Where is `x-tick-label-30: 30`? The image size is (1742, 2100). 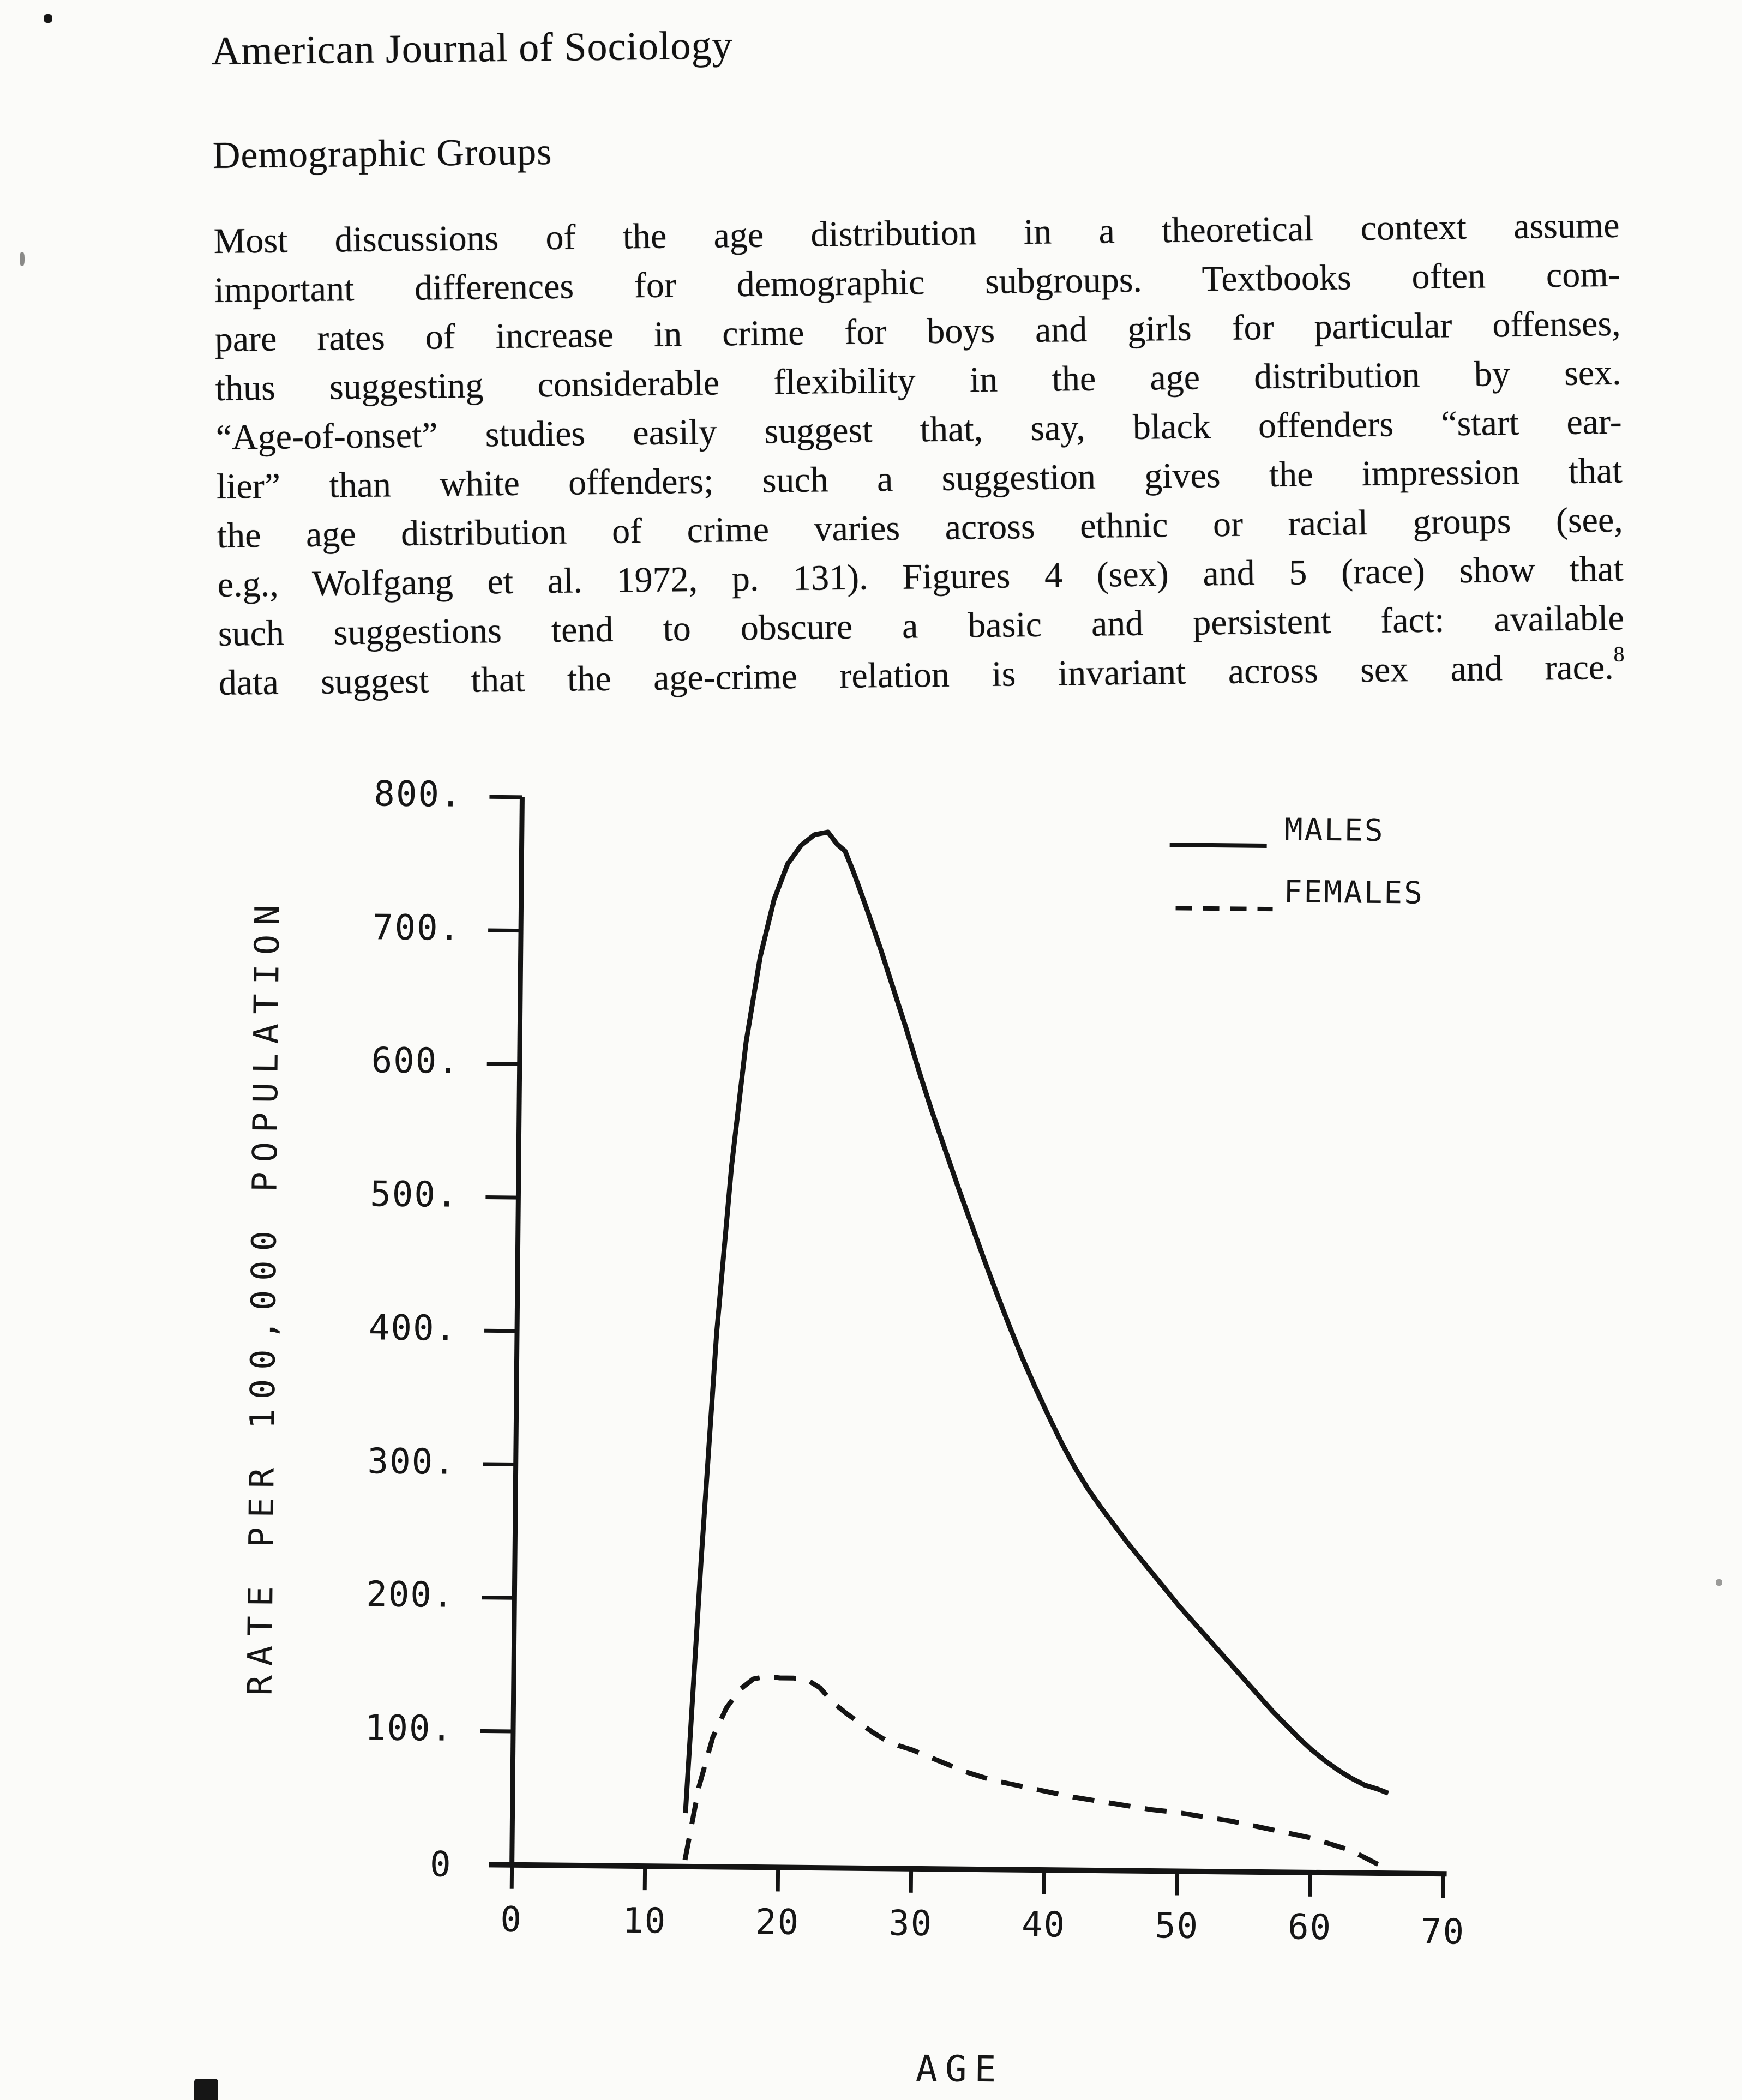 x-tick-label-30: 30 is located at coordinates (910, 1924).